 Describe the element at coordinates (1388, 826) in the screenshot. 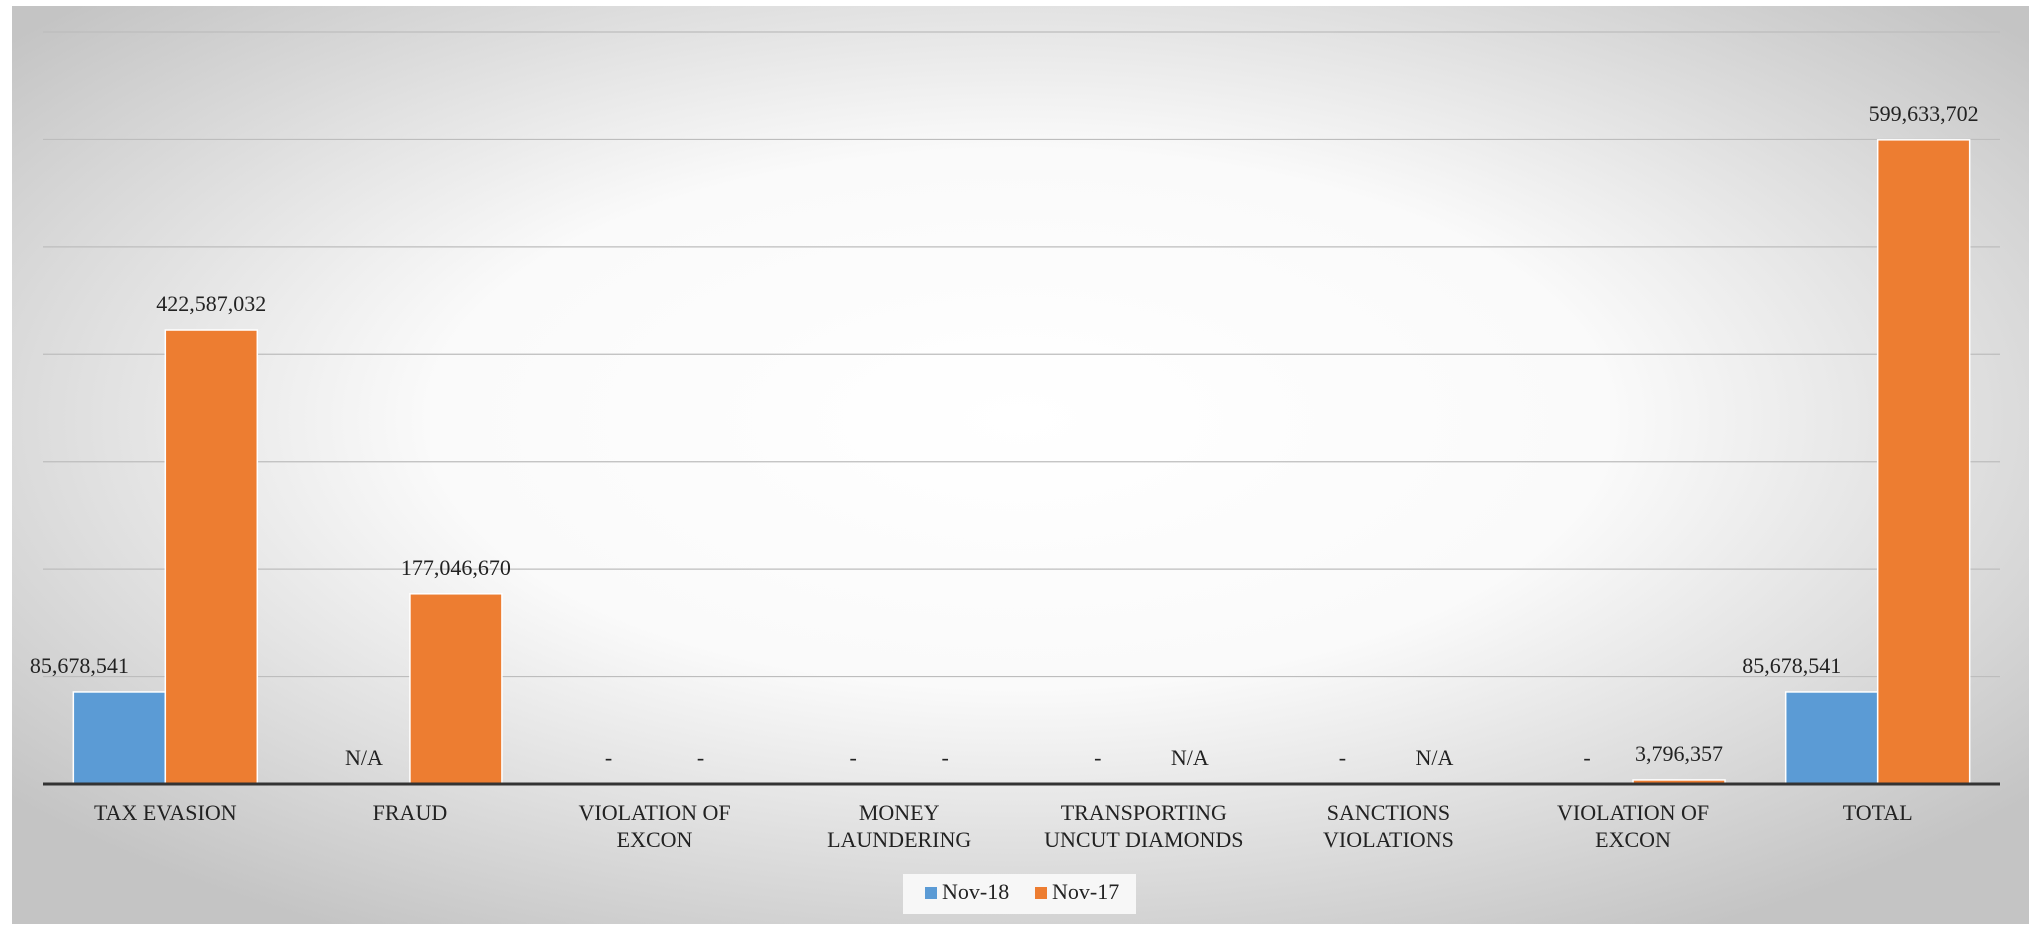

I see `x-tick-label: SANCTIONS VIOLATIONS` at that location.